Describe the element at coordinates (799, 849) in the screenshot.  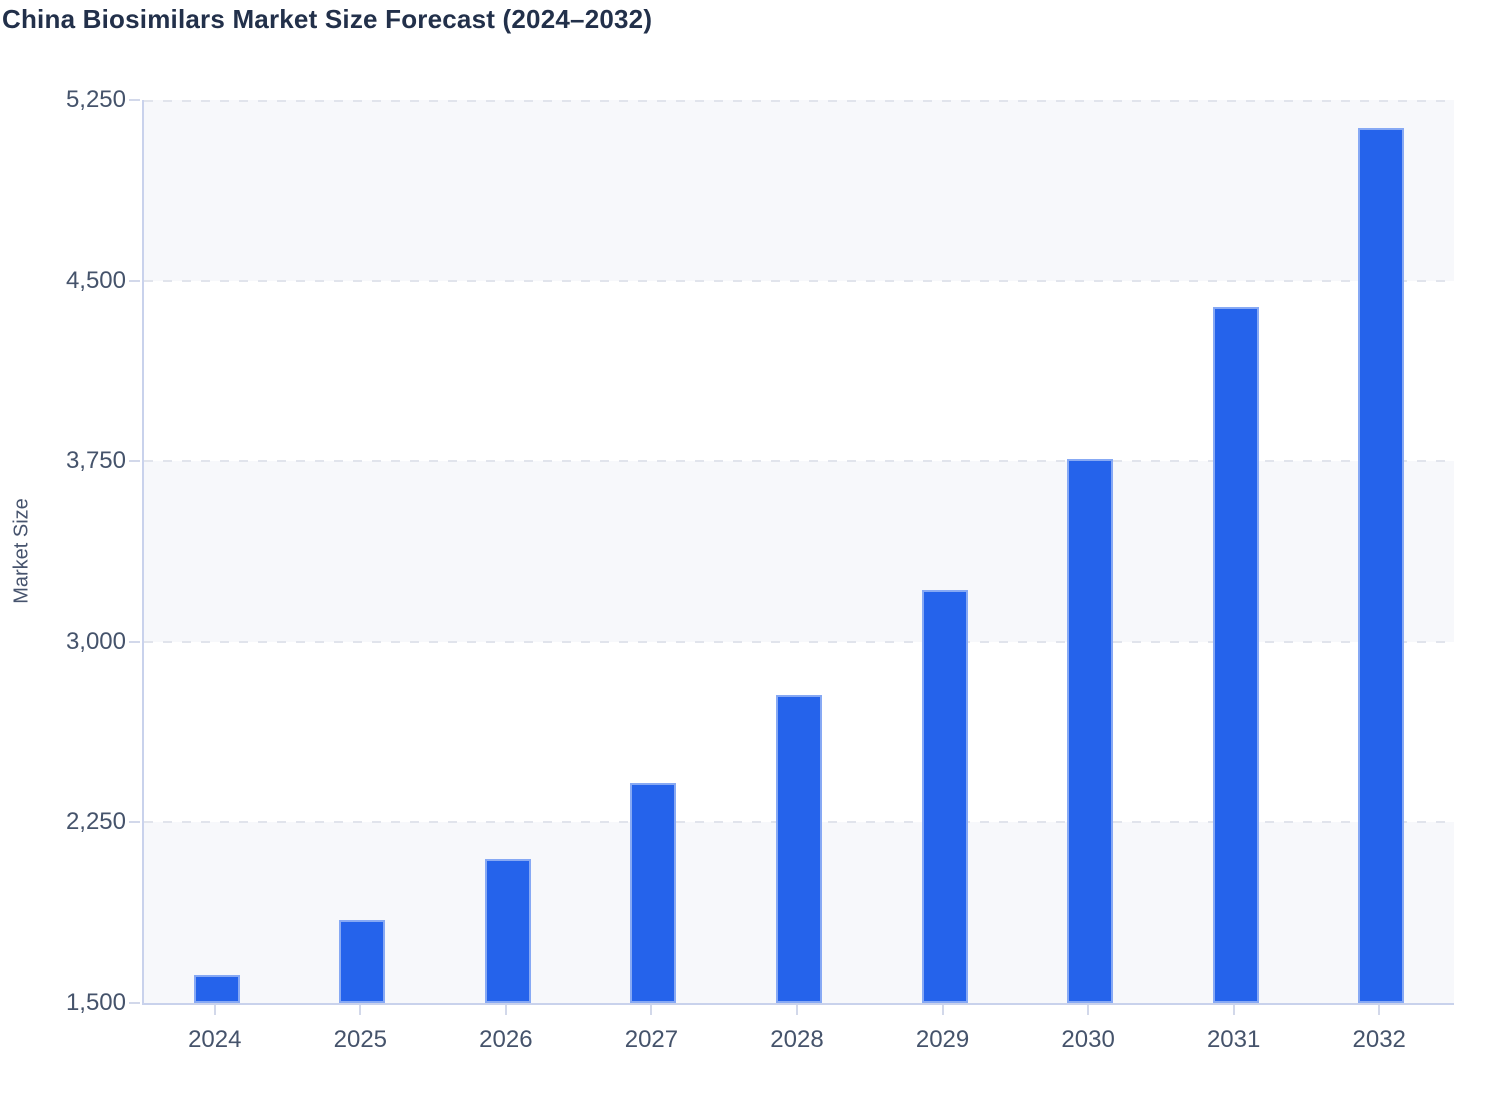
I see `bar-2028` at that location.